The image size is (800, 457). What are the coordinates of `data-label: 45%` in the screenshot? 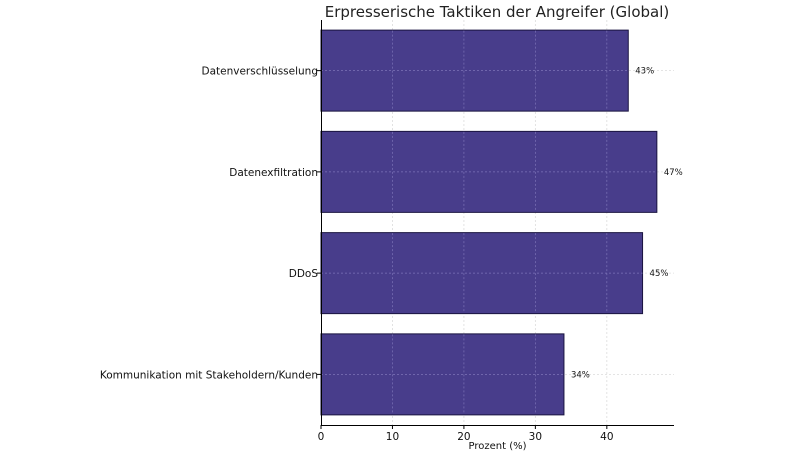 It's located at (659, 274).